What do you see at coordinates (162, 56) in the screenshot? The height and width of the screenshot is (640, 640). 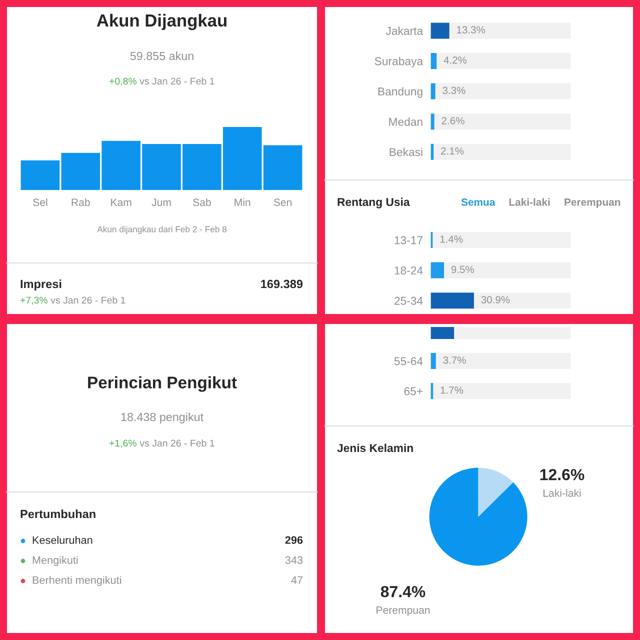 I see `chart-subtitle: 59.855 akun` at bounding box center [162, 56].